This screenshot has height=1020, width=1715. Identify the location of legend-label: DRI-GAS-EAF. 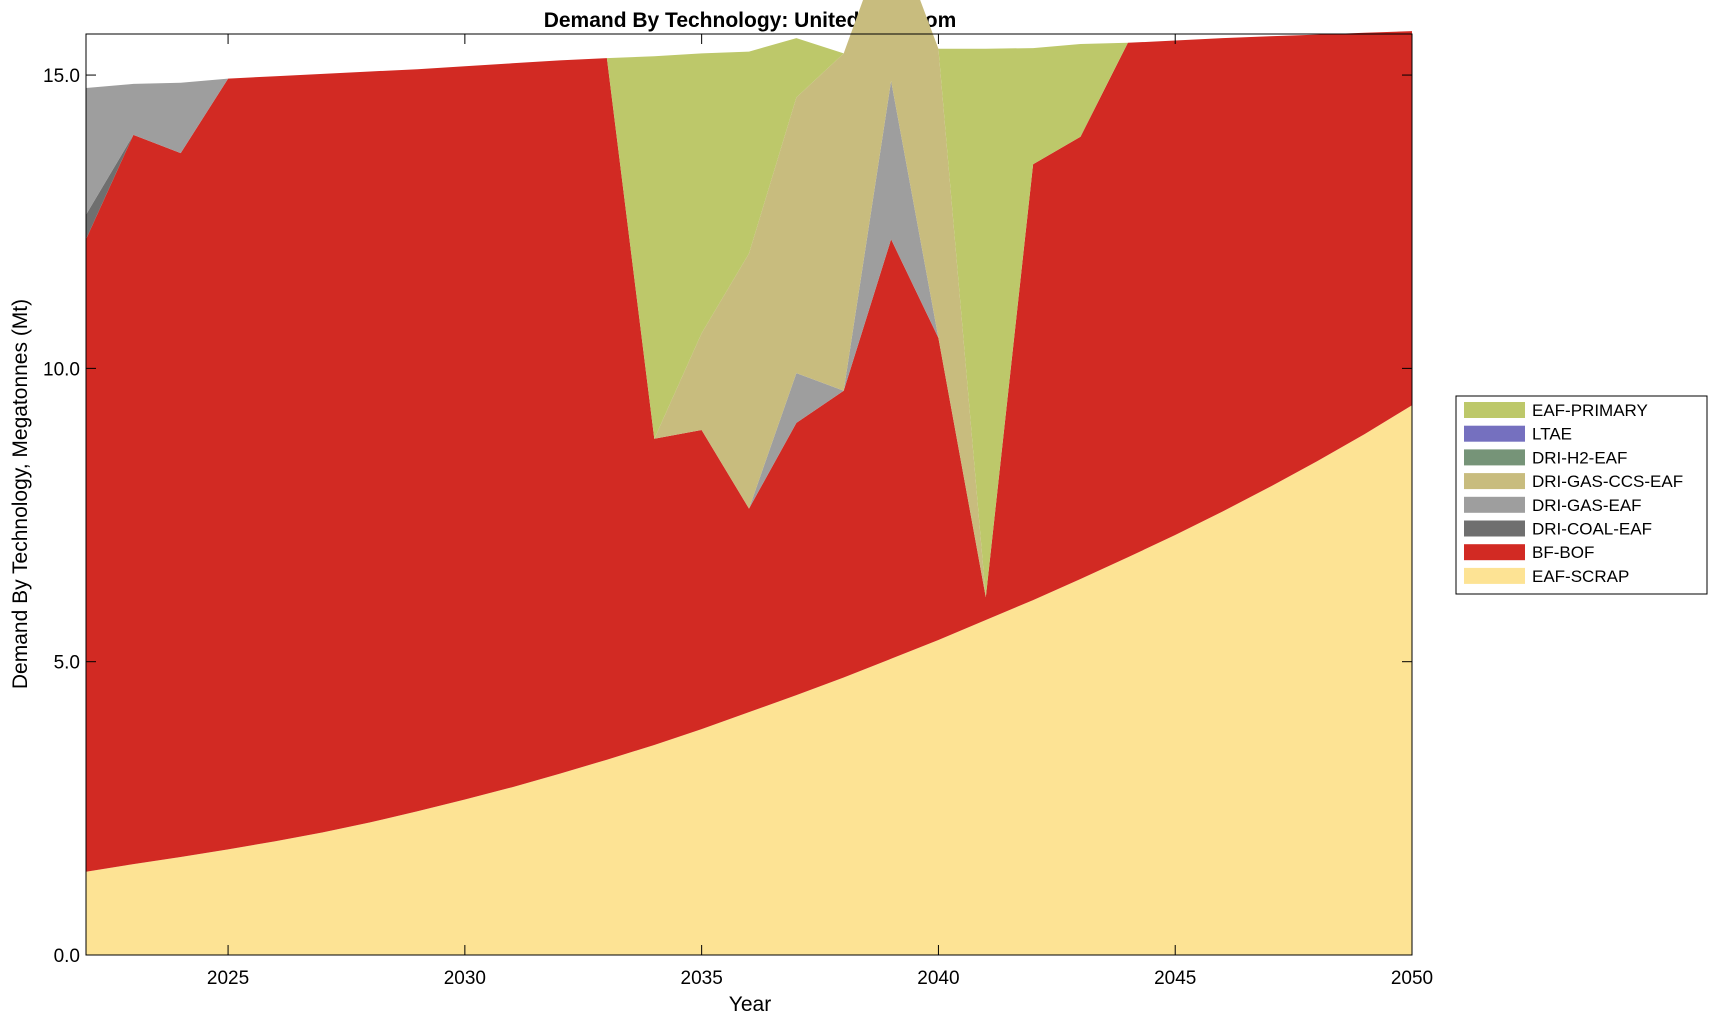
(1587, 505).